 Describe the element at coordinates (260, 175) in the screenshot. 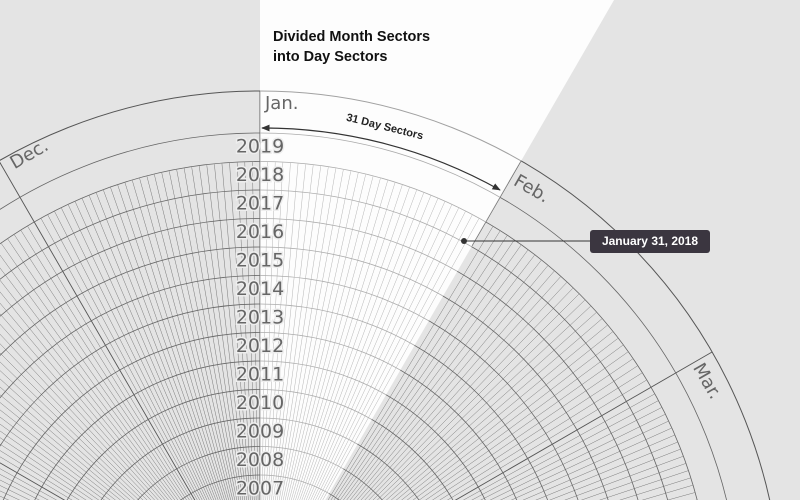

I see `year-label: 2018` at that location.